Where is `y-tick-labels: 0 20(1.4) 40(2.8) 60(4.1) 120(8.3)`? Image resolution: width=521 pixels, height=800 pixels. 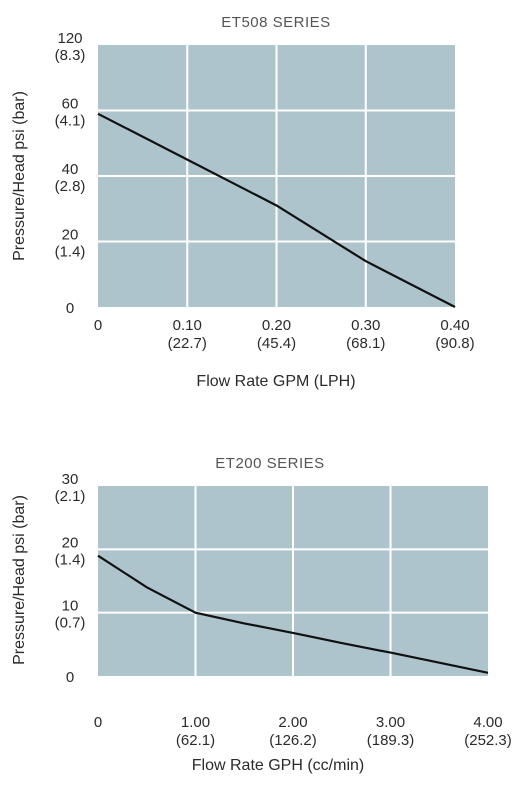
y-tick-labels: 0 20(1.4) 40(2.8) 60(4.1) 120(8.3) is located at coordinates (70, 173).